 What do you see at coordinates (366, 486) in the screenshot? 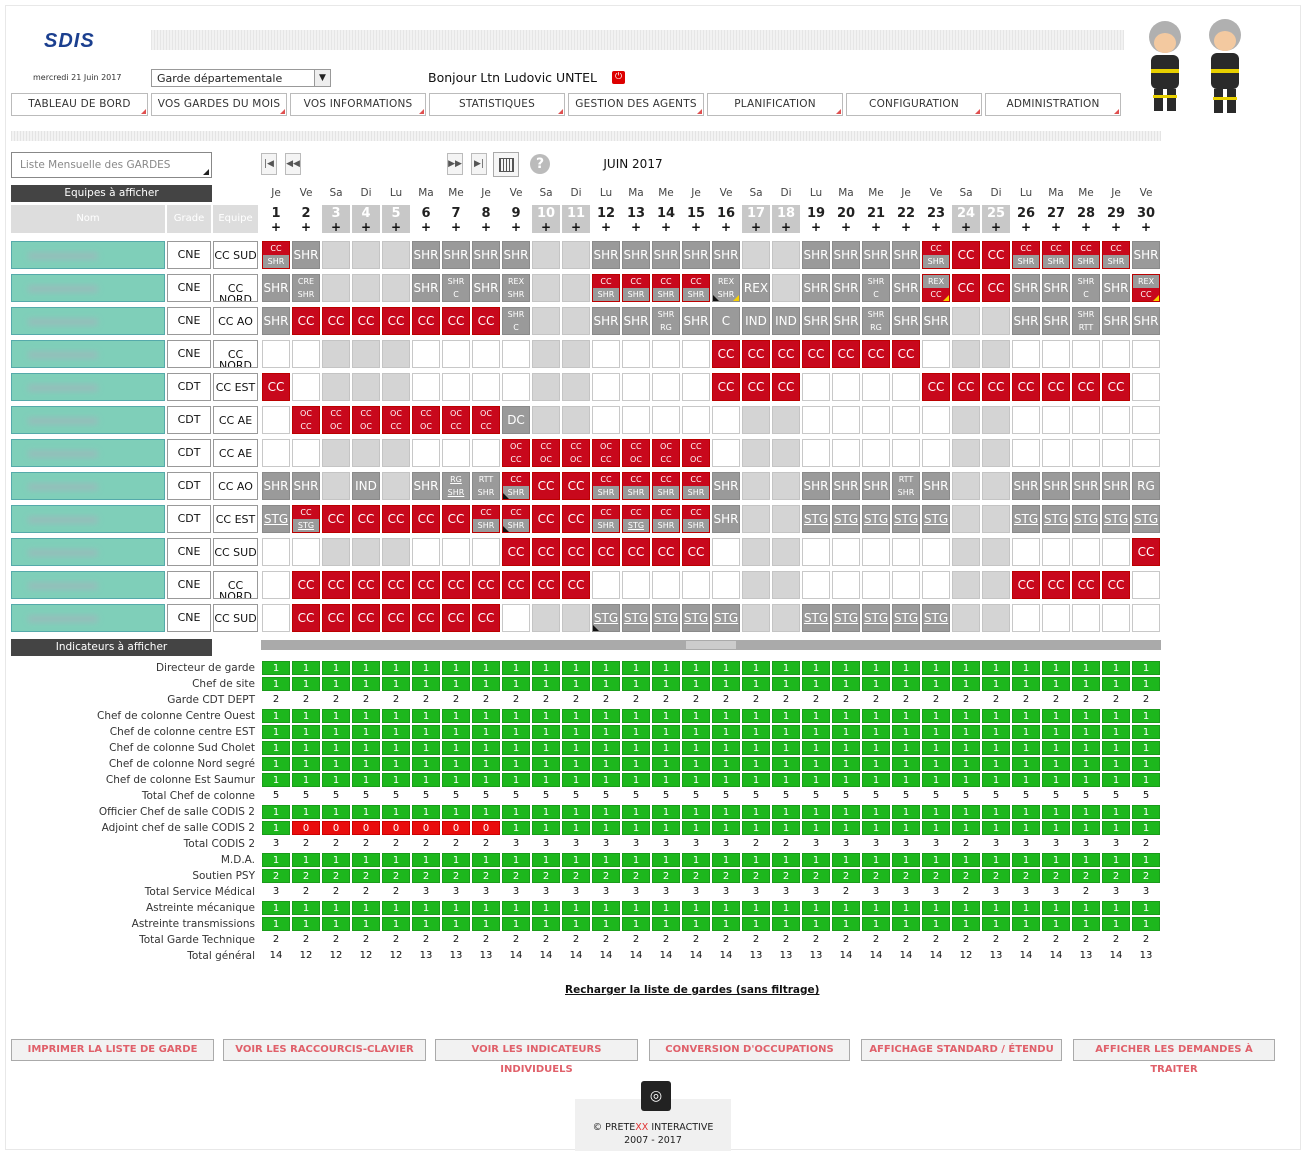
I see `schedule-cell: IND` at bounding box center [366, 486].